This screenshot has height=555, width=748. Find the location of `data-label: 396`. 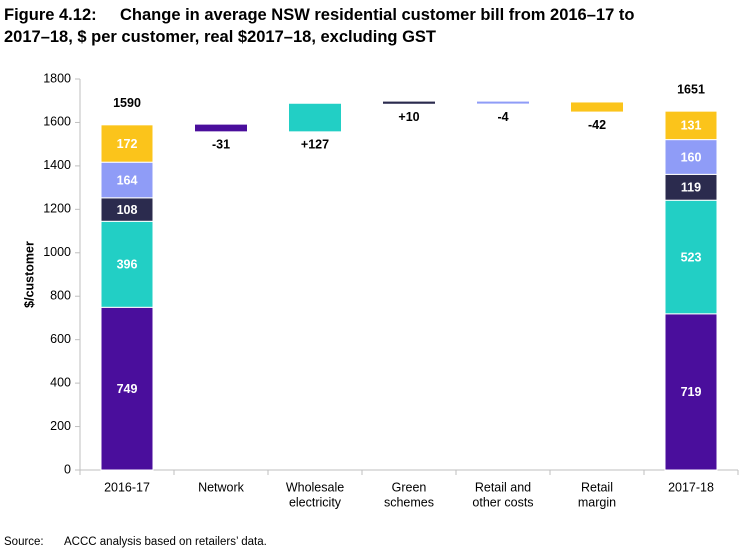

data-label: 396 is located at coordinates (127, 265).